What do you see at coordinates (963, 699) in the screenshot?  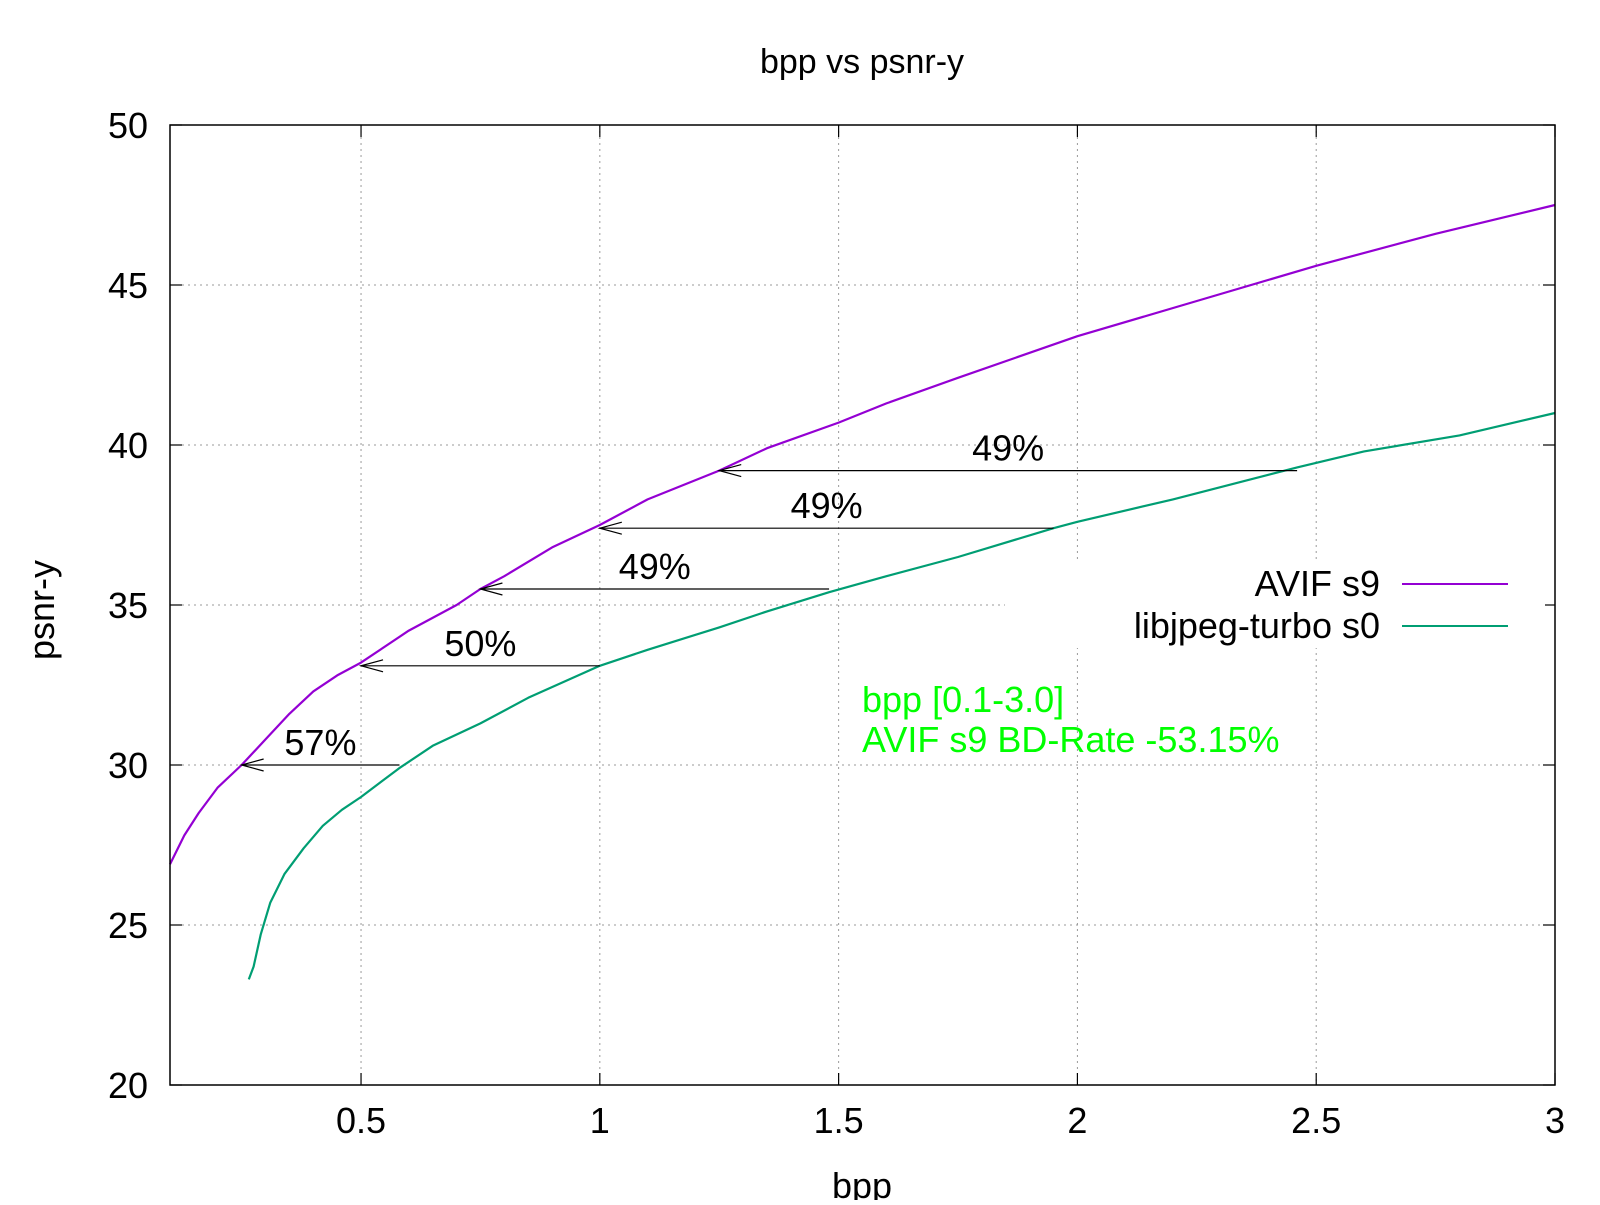 I see `note-bpp-range: bpp [0.1-3.0]` at bounding box center [963, 699].